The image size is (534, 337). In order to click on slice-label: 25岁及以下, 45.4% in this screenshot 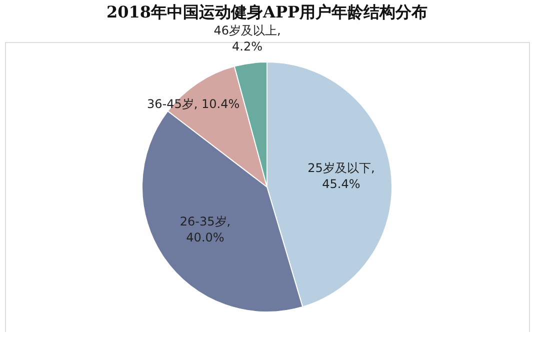, I will do `click(341, 176)`.